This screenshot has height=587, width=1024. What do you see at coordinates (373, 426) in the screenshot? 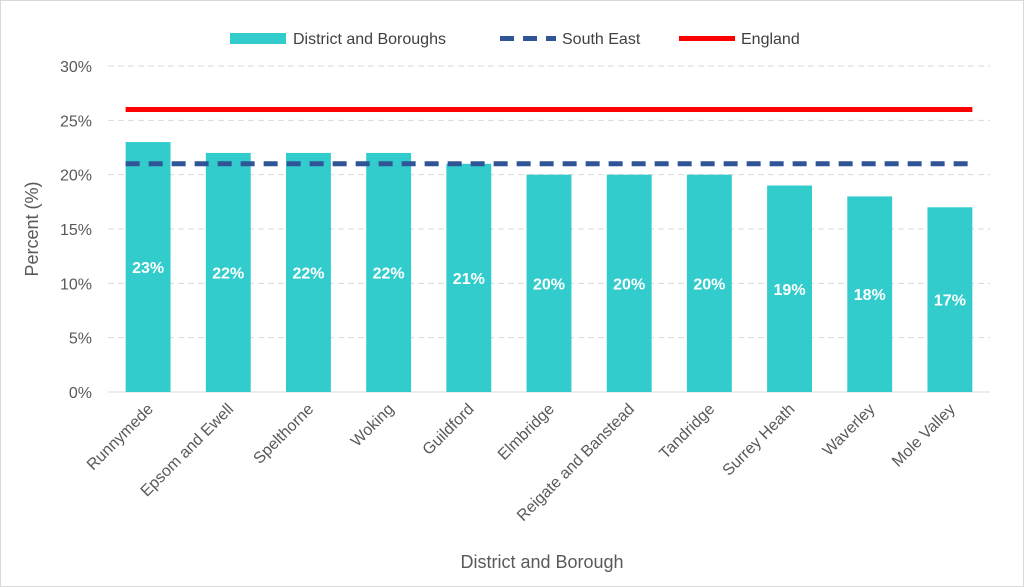
I see `x-tick-label: Woking` at bounding box center [373, 426].